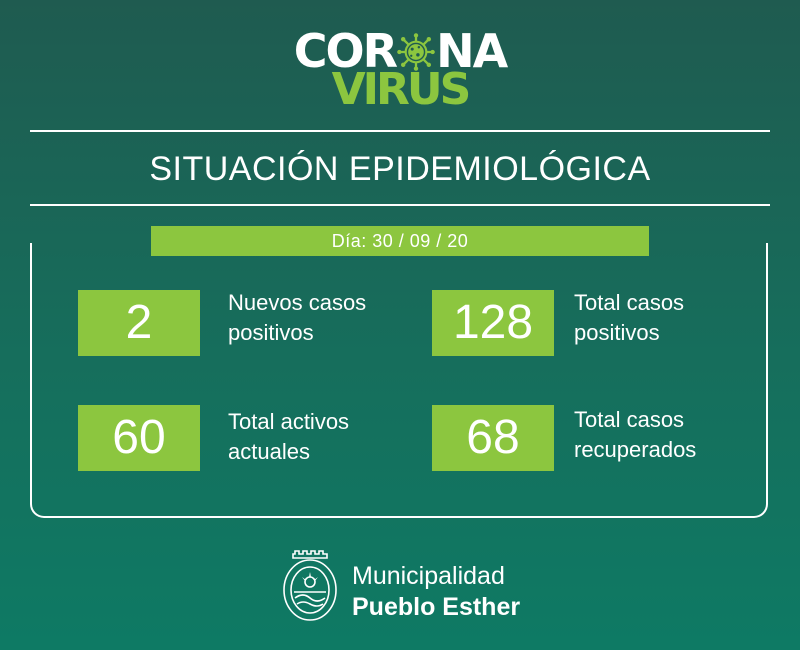 Image resolution: width=800 pixels, height=650 pixels. I want to click on new-cases-label-line1: Nuevos casos, so click(297, 302).